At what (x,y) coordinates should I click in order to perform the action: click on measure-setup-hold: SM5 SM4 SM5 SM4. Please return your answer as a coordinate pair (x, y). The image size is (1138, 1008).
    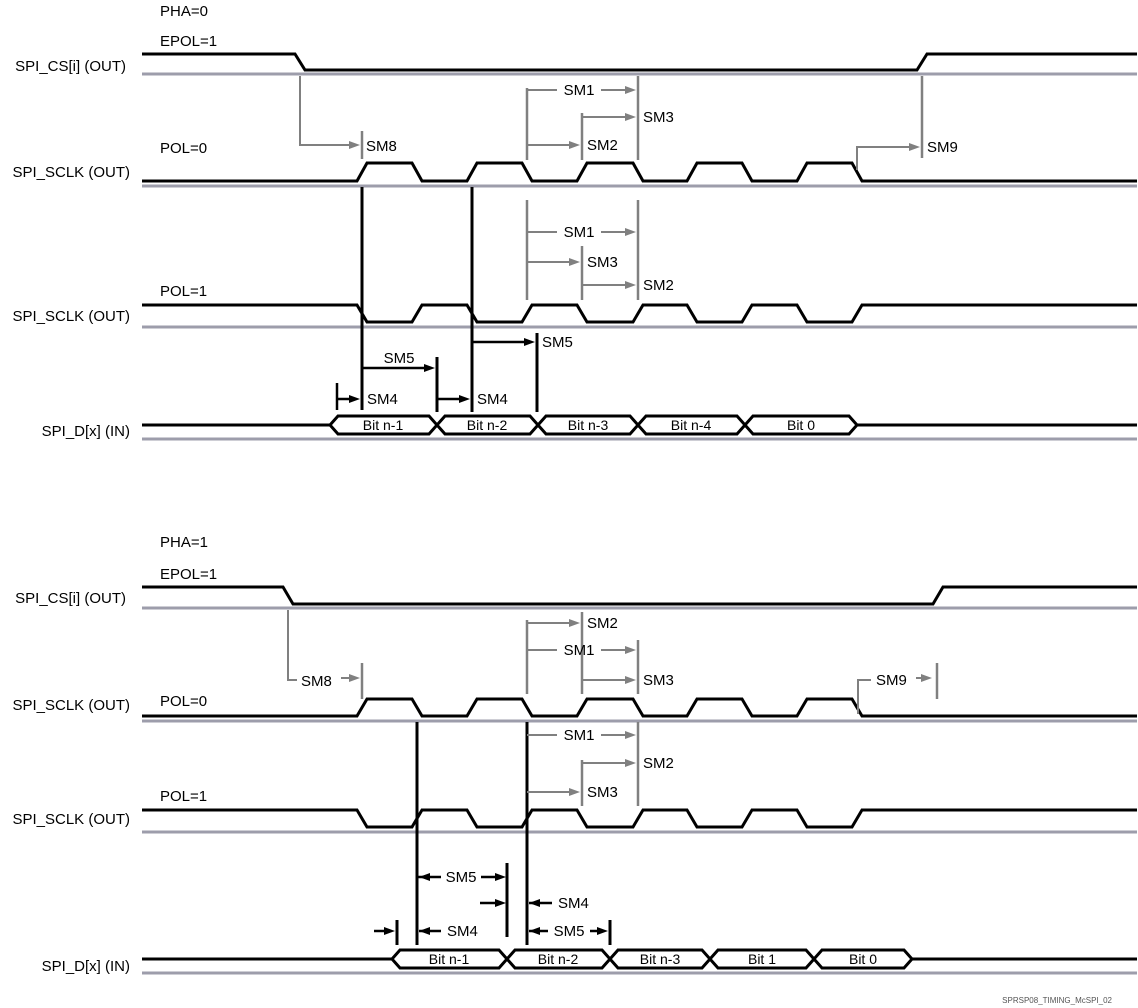
    Looking at the image, I should click on (454, 372).